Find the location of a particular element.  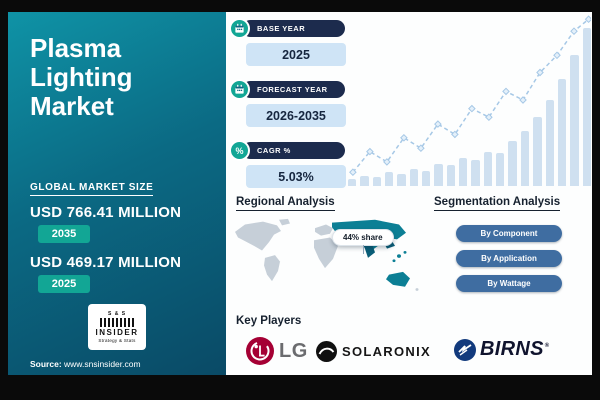

share-callout-label: 44% share is located at coordinates (363, 237).